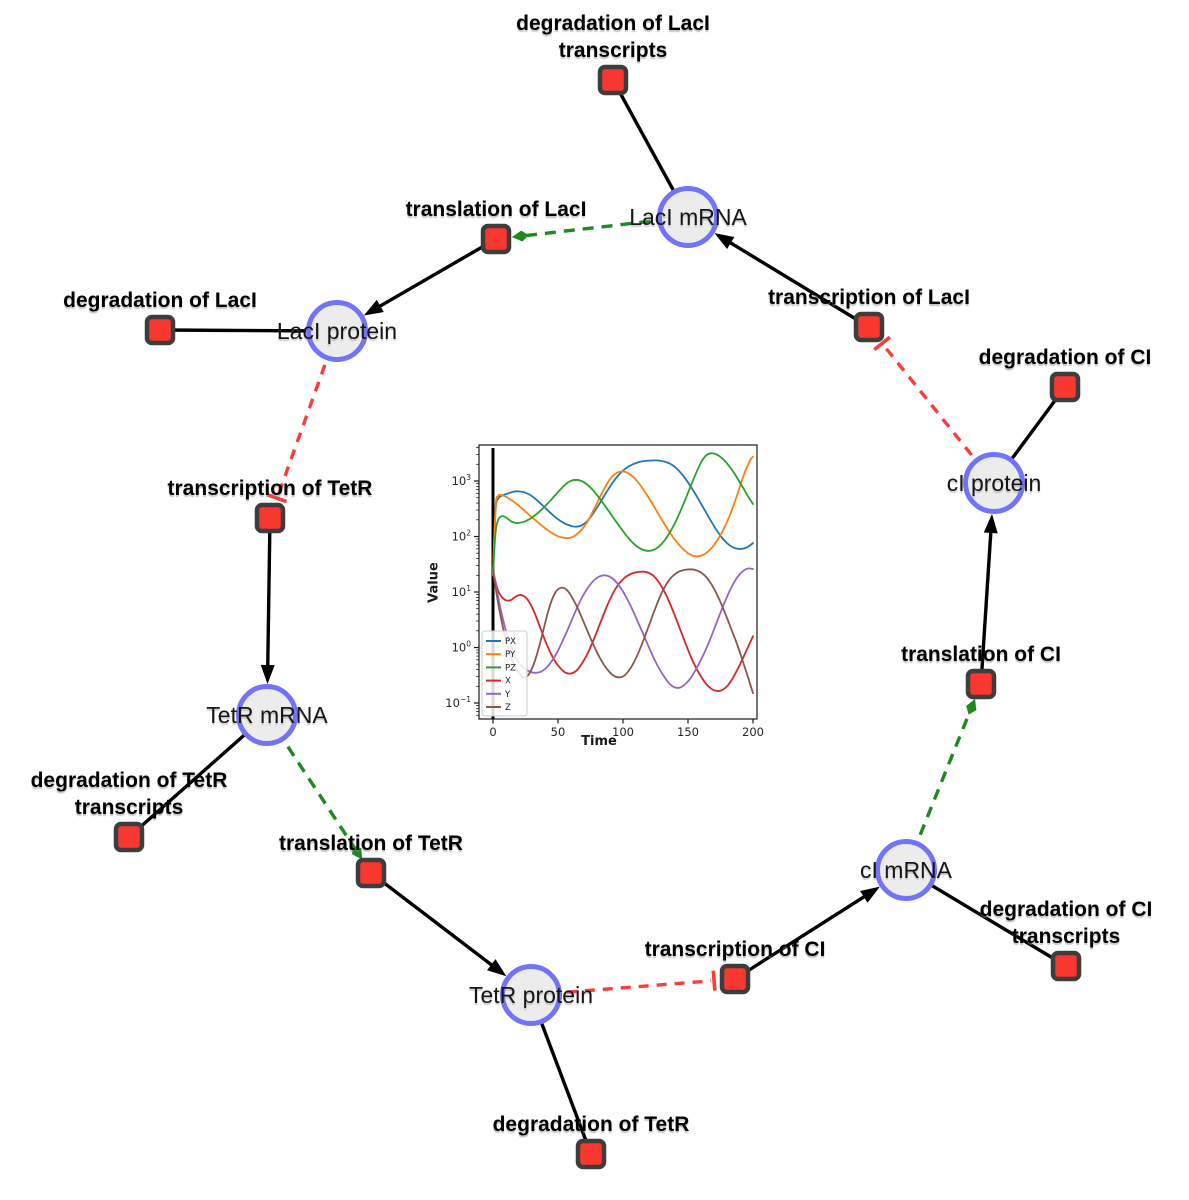  I want to click on edge-translation-tetr-tetr-protein, so click(432, 919).